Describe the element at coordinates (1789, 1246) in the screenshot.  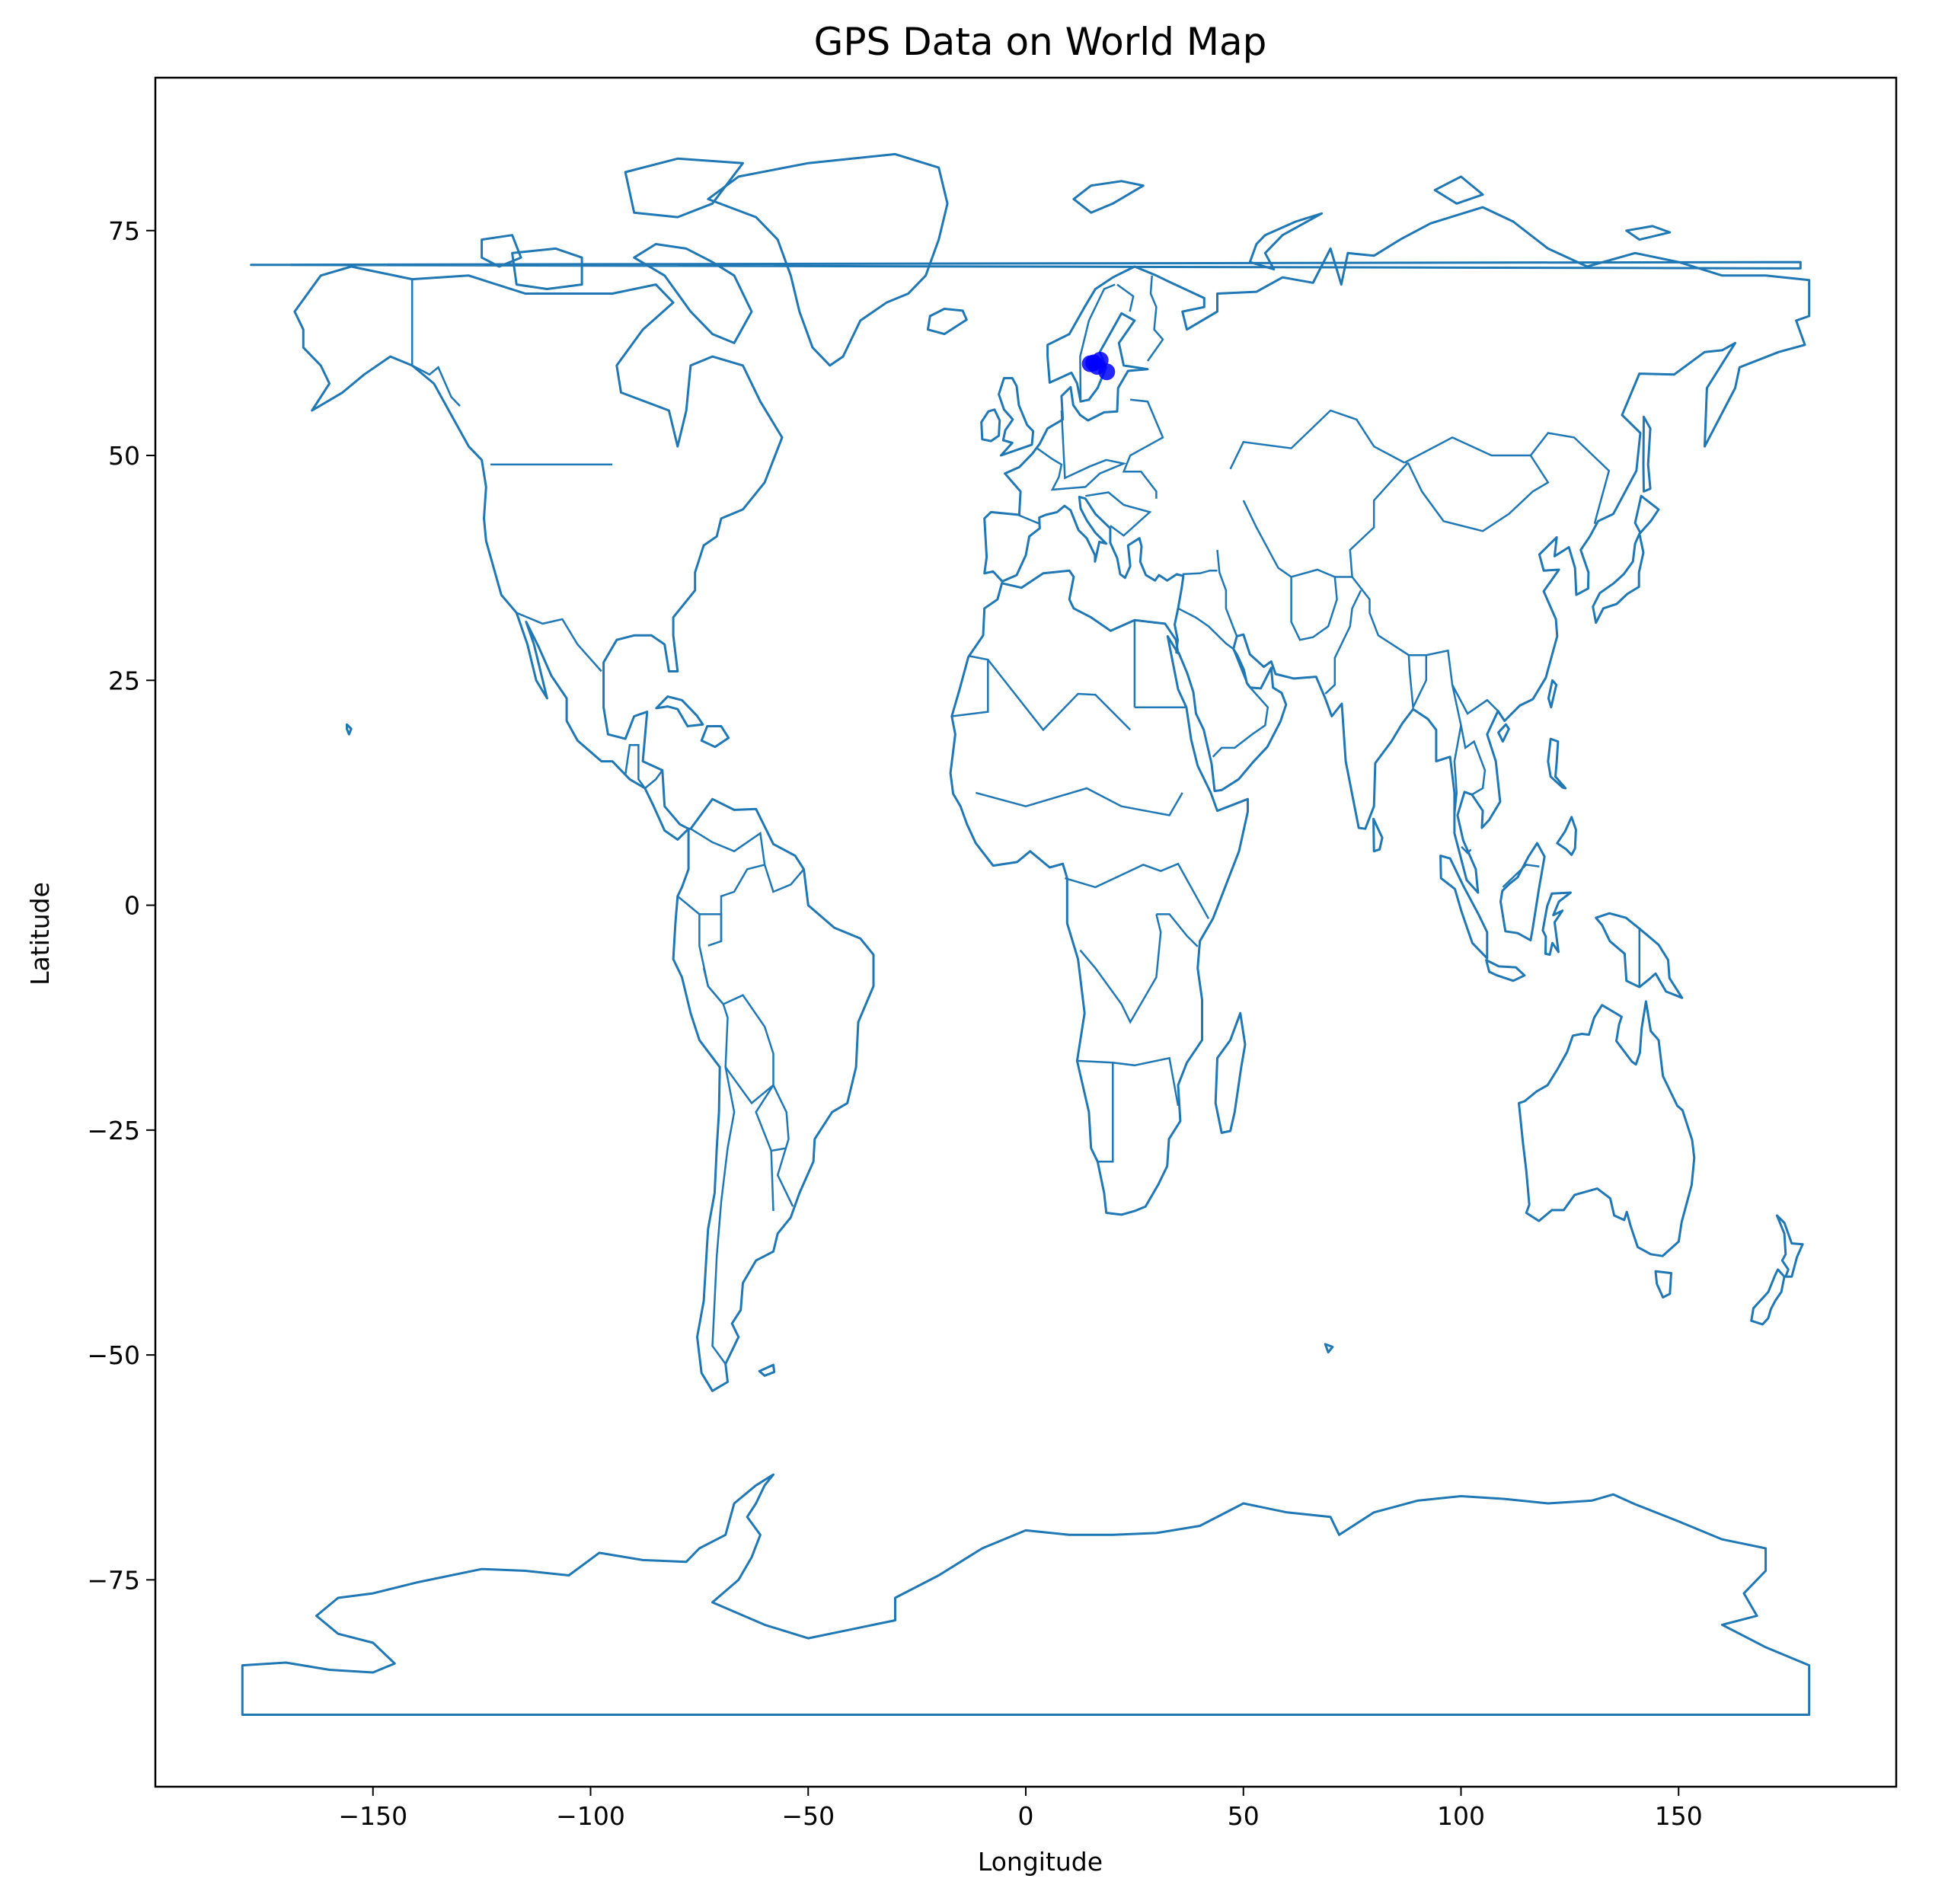
I see `outline-nz-north` at that location.